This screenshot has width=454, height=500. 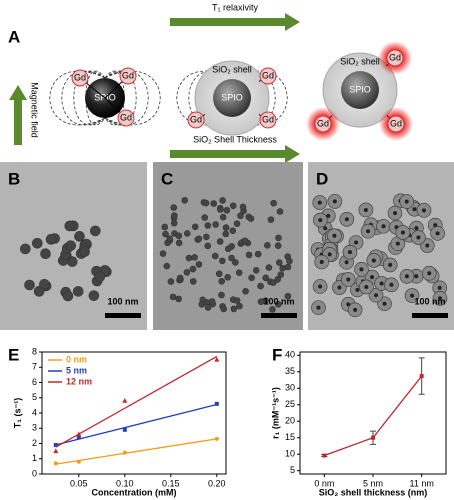 I want to click on y-tick-label: 7, so click(x=34, y=367).